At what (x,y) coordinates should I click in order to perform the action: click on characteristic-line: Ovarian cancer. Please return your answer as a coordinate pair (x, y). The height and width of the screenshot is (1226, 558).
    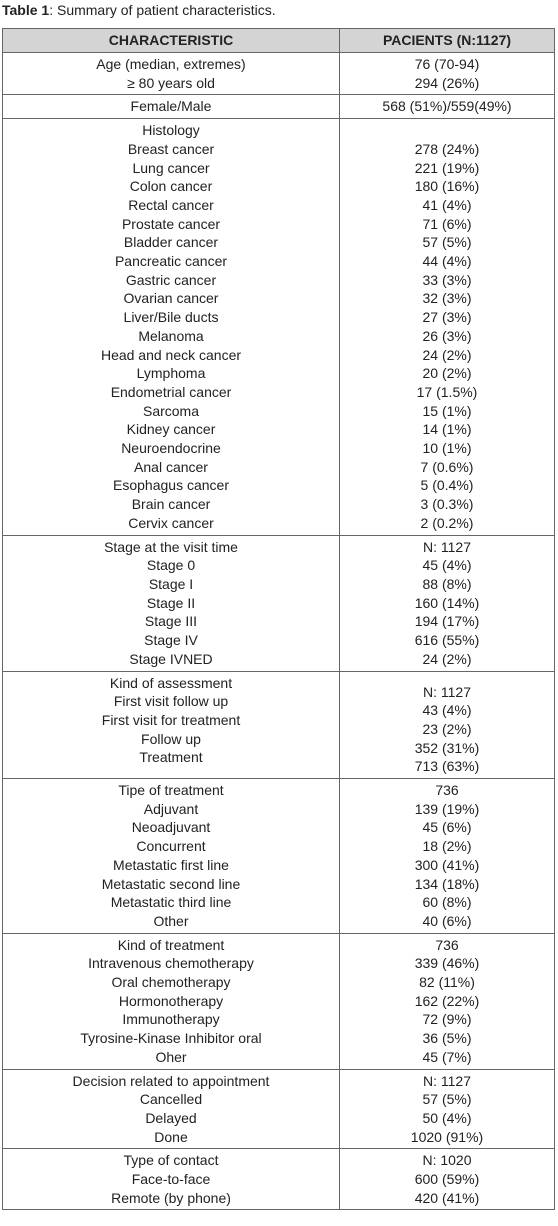
    Looking at the image, I should click on (171, 298).